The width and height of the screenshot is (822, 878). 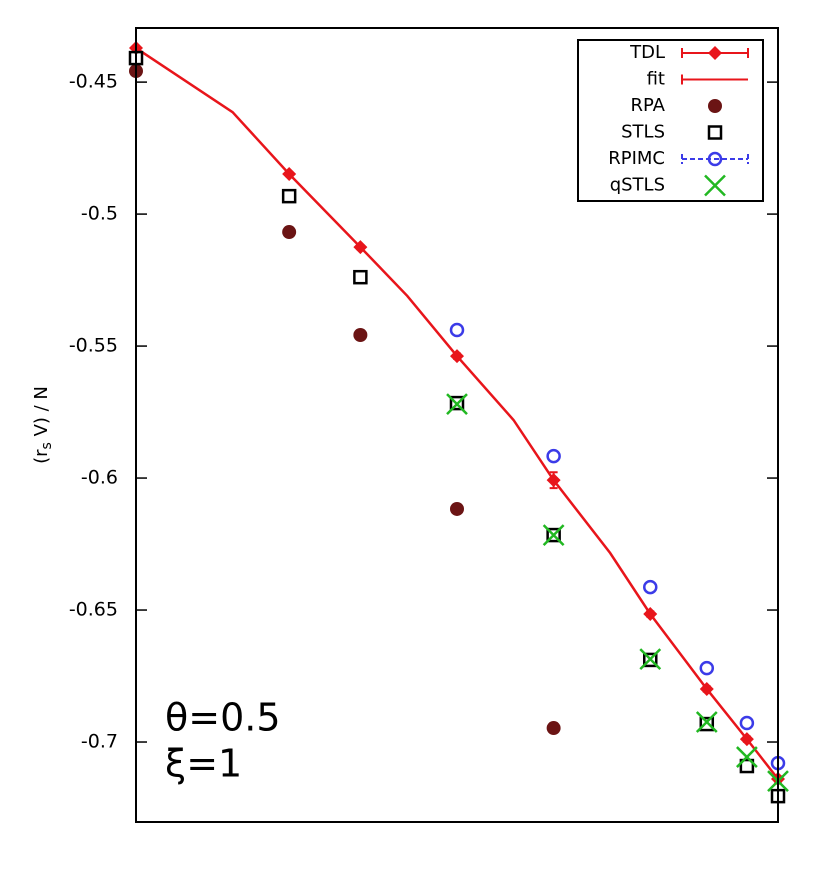 I want to click on y-tick-label: -0.5, so click(x=99, y=214).